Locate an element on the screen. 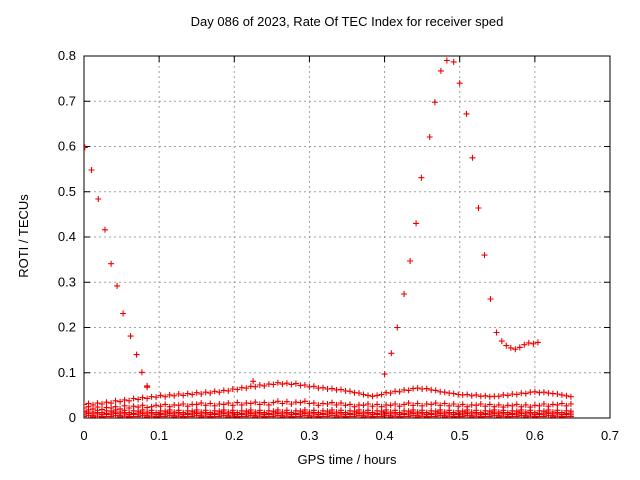  y-tick-label: 0.3 is located at coordinates (67, 281).